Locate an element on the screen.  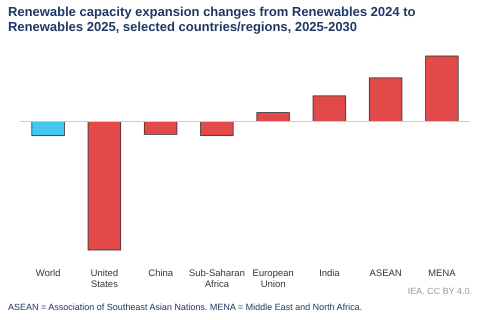
x-tick-label: ASEAN is located at coordinates (386, 273).